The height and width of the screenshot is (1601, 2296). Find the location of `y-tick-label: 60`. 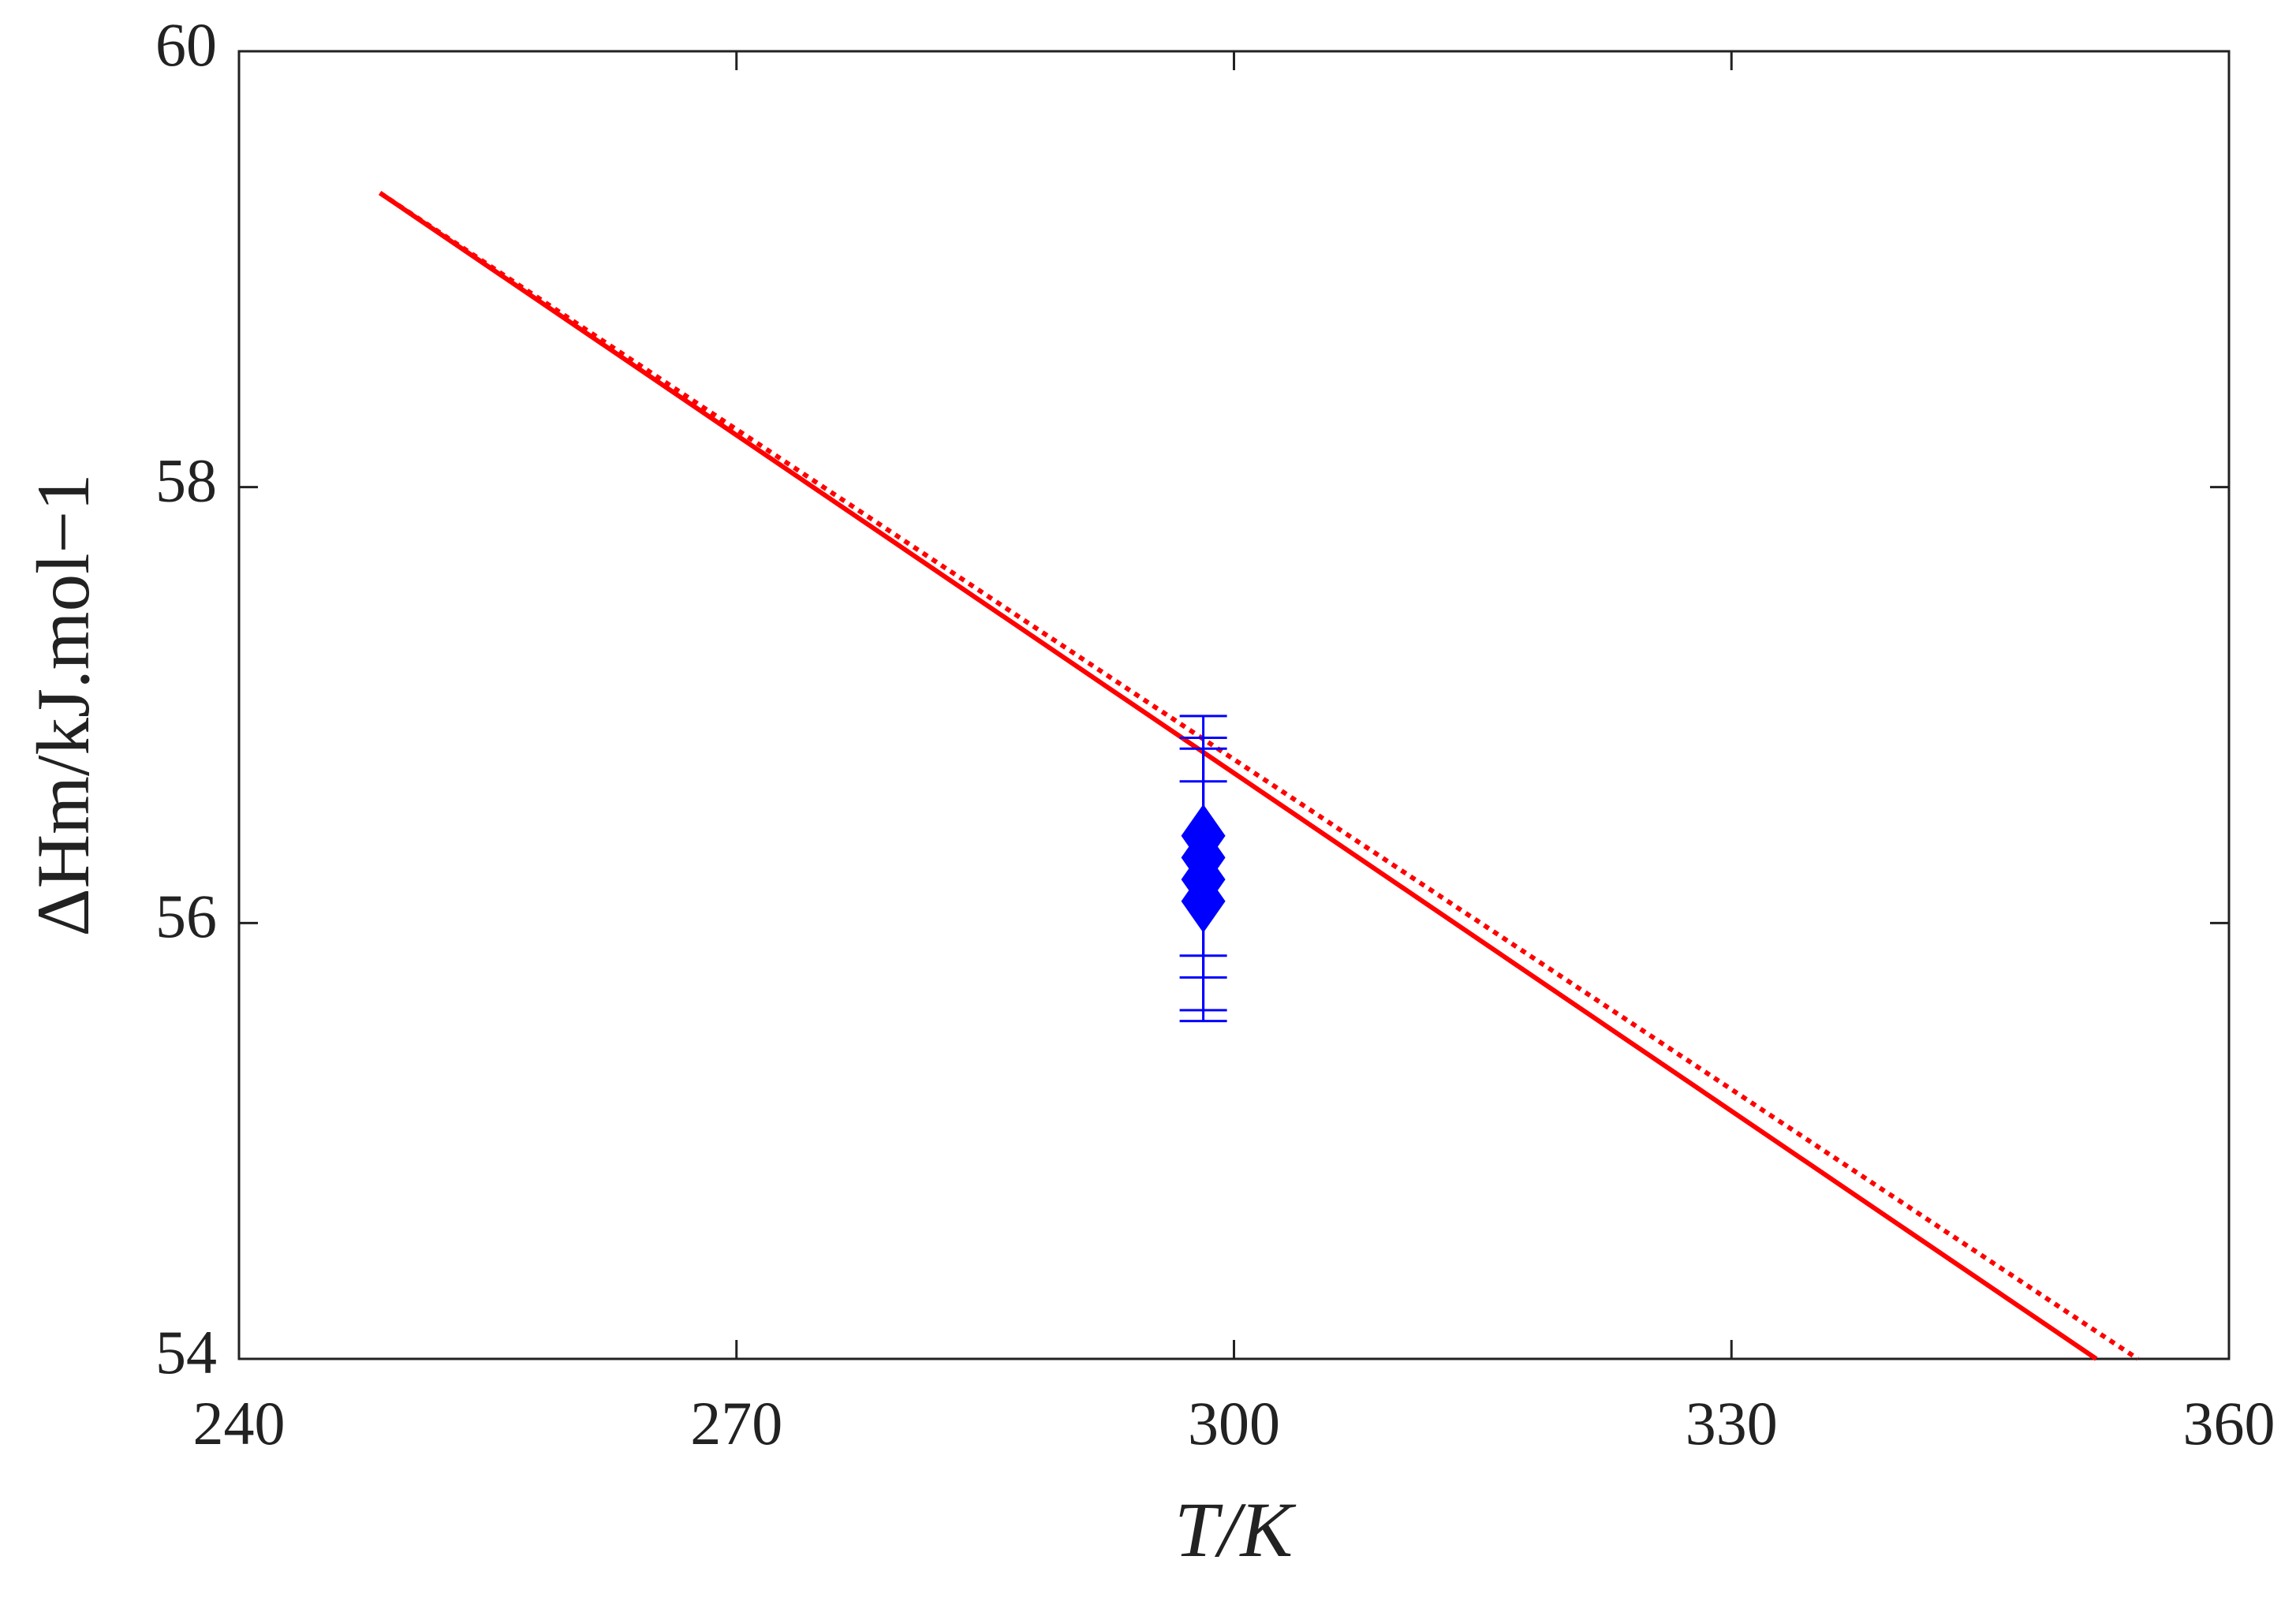

y-tick-label: 60 is located at coordinates (186, 44).